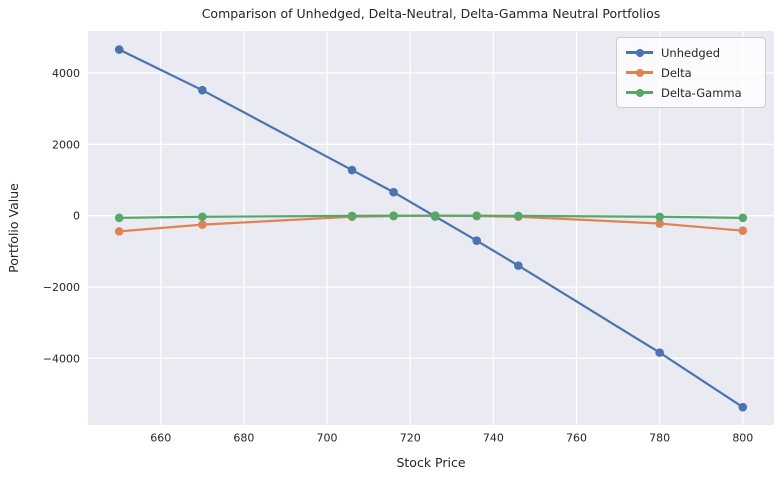 This screenshot has width=784, height=484. What do you see at coordinates (61, 358) in the screenshot?
I see `y-tick-label--4000: −4000` at bounding box center [61, 358].